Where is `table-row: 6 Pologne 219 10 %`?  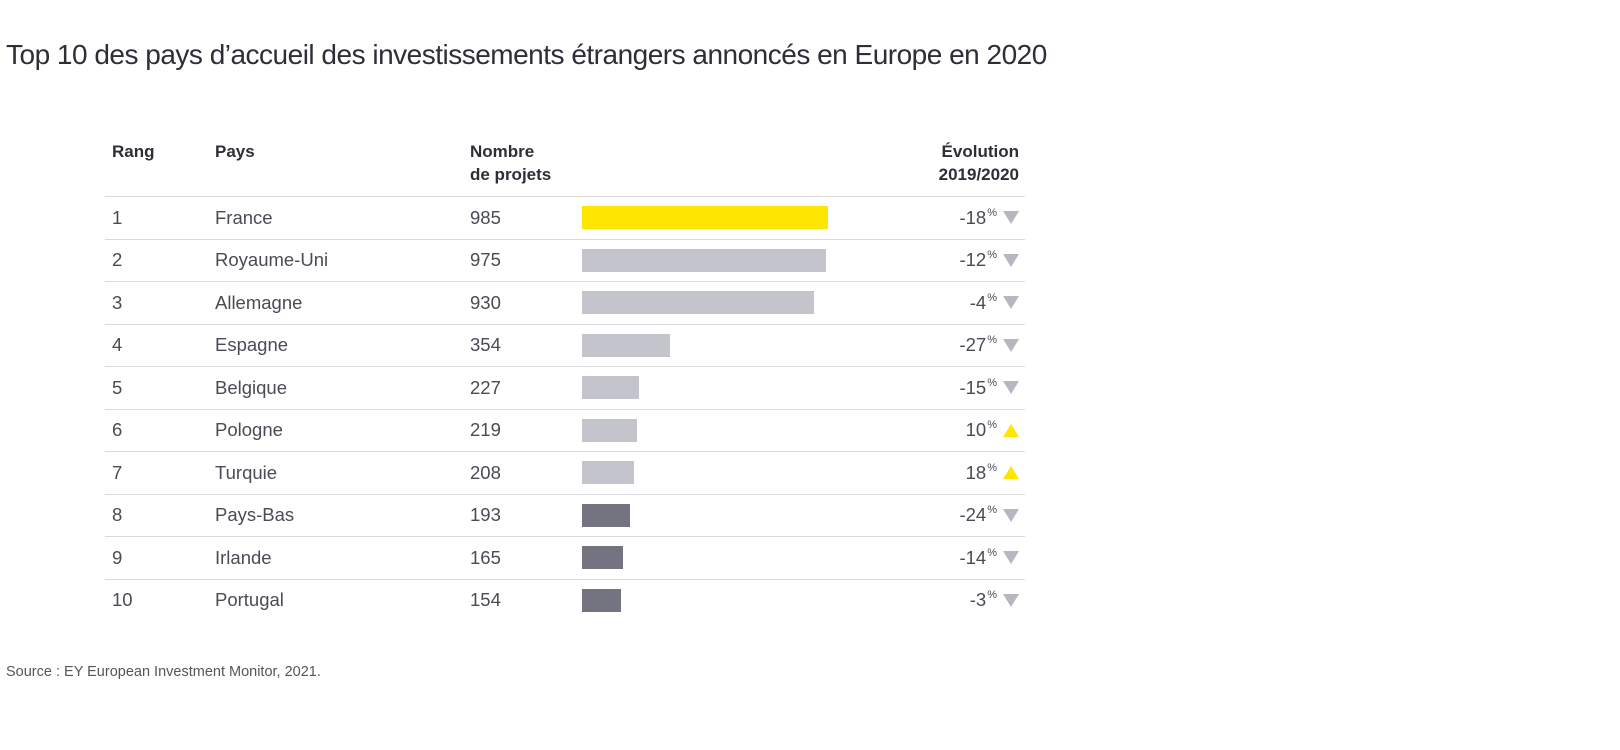
table-row: 6 Pologne 219 10 % is located at coordinates (565, 430).